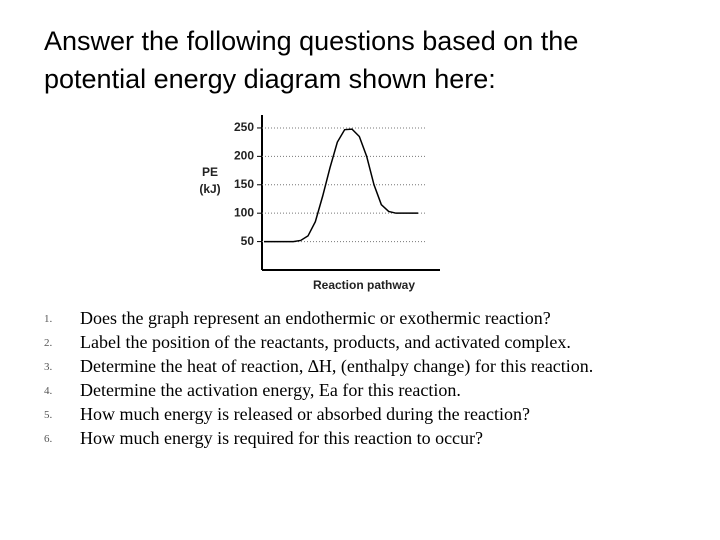 This screenshot has height=540, width=720. What do you see at coordinates (364, 285) in the screenshot?
I see `x-label: Reaction pathway` at bounding box center [364, 285].